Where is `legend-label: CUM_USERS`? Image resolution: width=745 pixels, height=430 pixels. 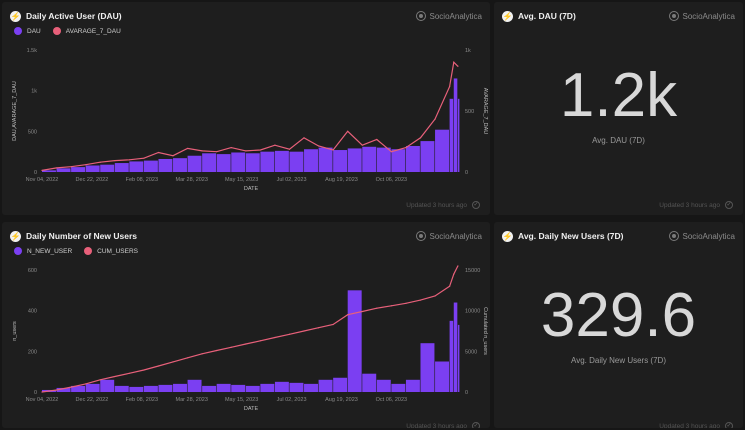 legend-label: CUM_USERS is located at coordinates (117, 251).